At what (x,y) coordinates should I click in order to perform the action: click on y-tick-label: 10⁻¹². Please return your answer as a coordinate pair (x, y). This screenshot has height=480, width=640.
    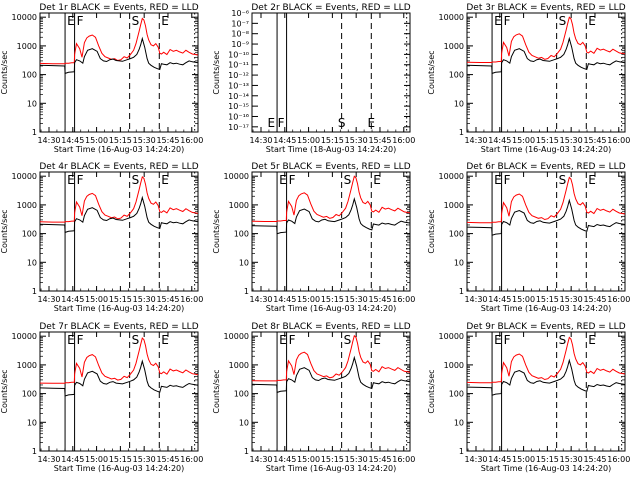
    Looking at the image, I should click on (238, 75).